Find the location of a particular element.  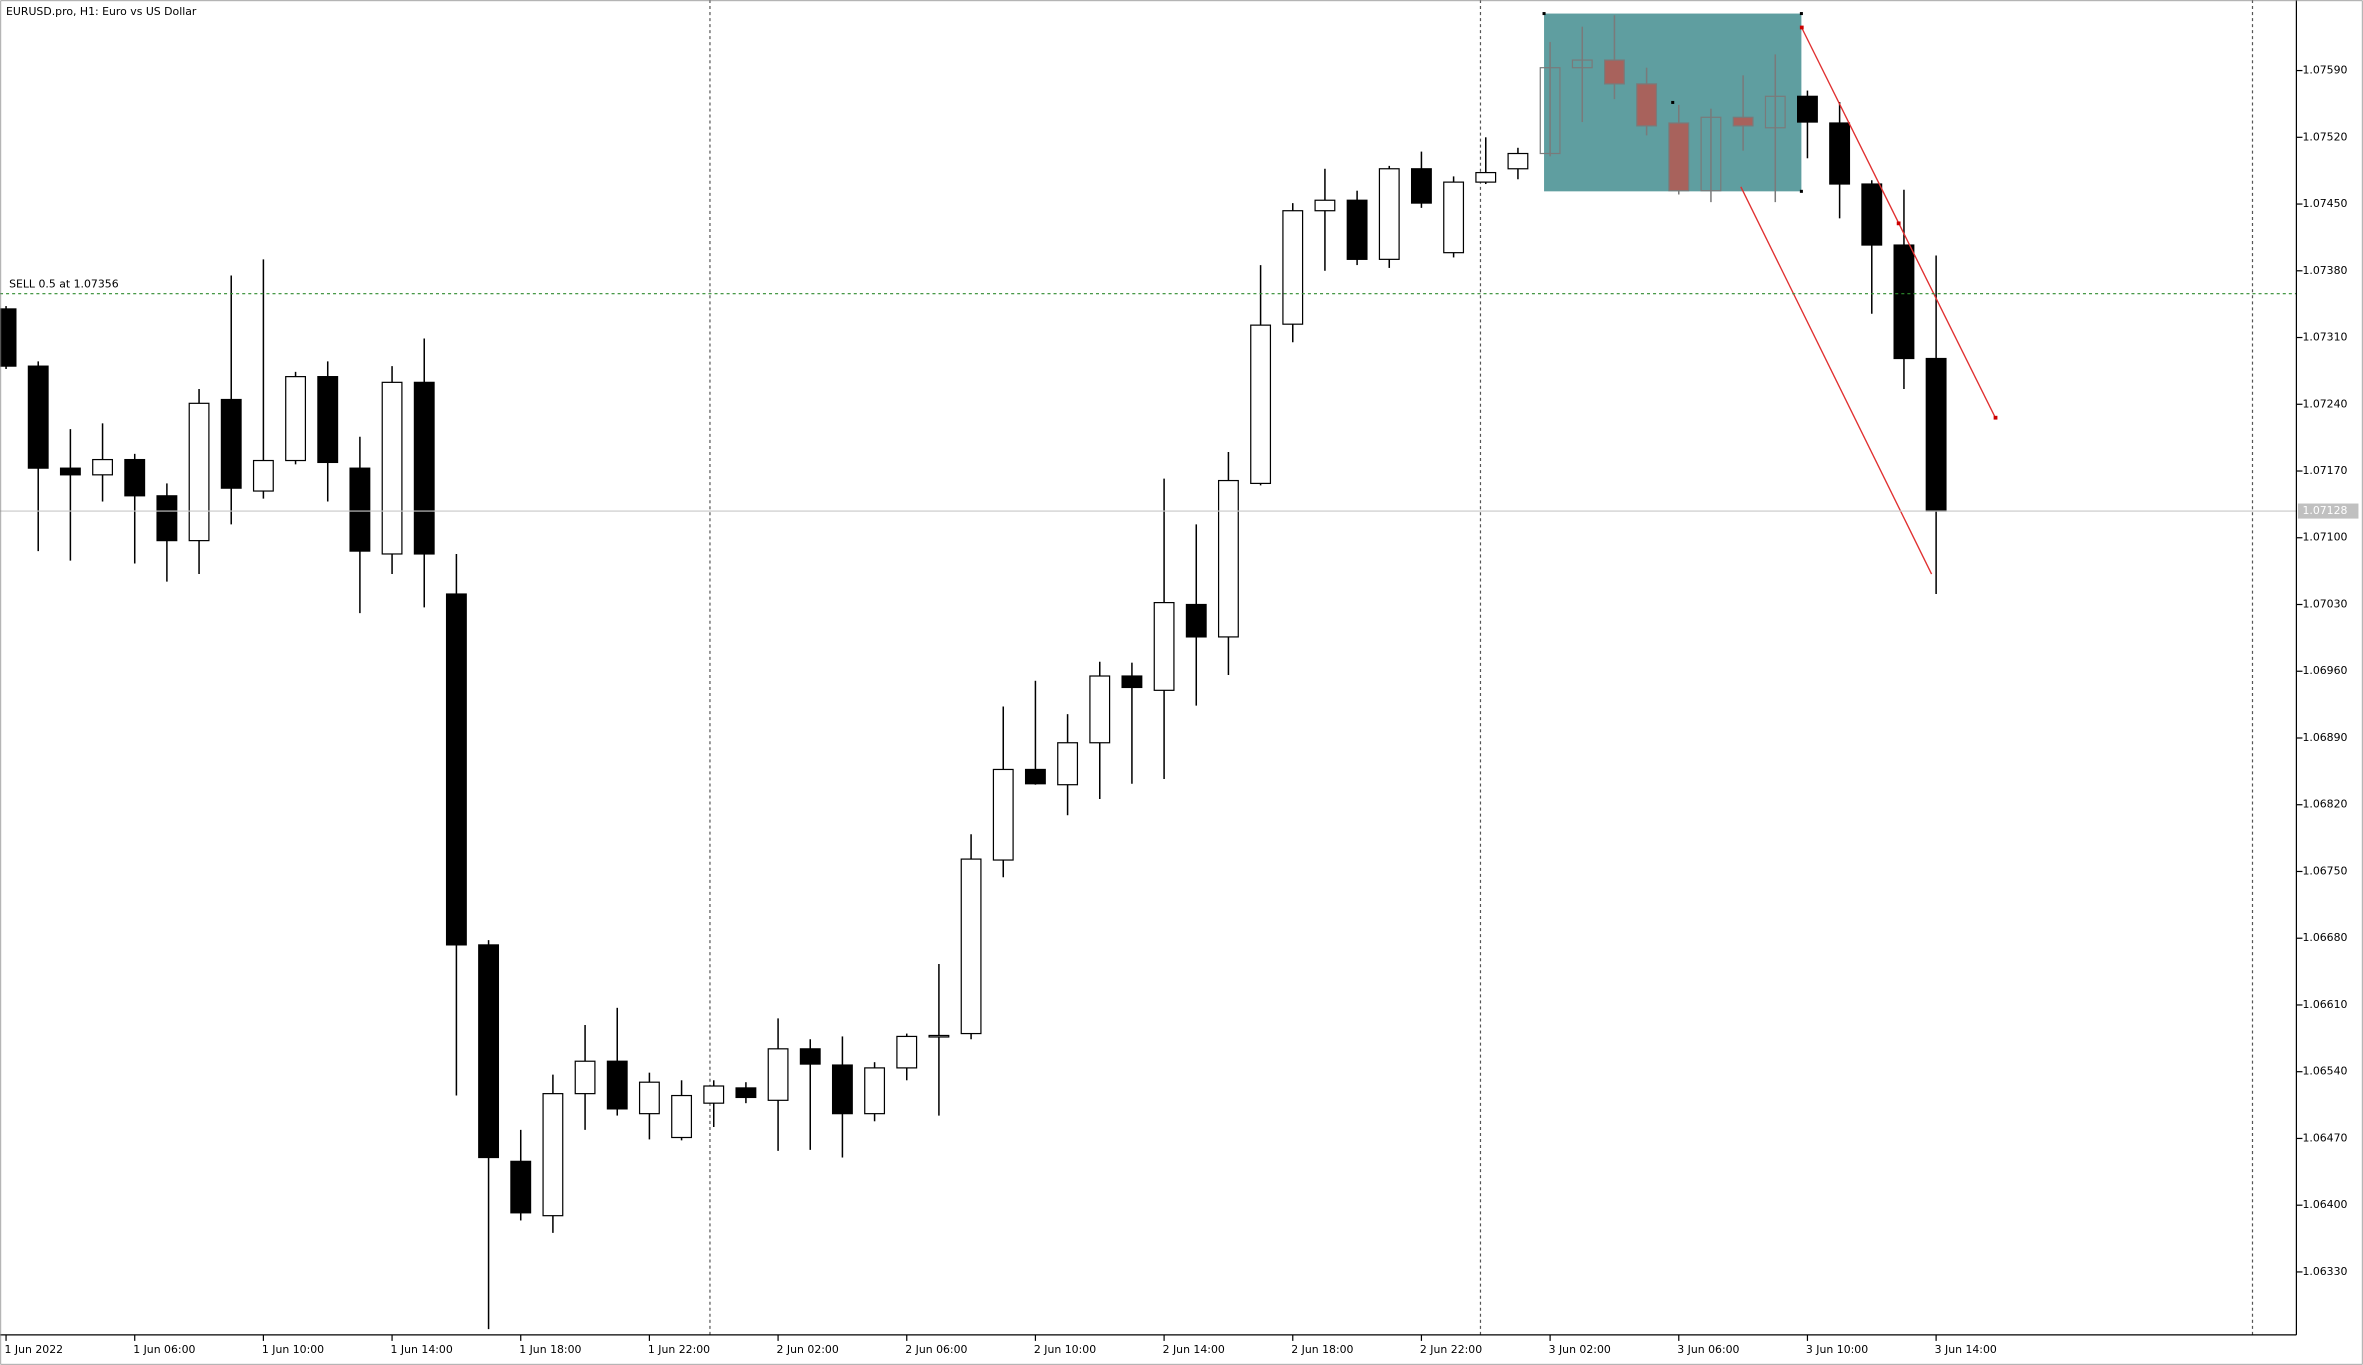

y-tick-label: 1.06330 is located at coordinates (2324, 1271).